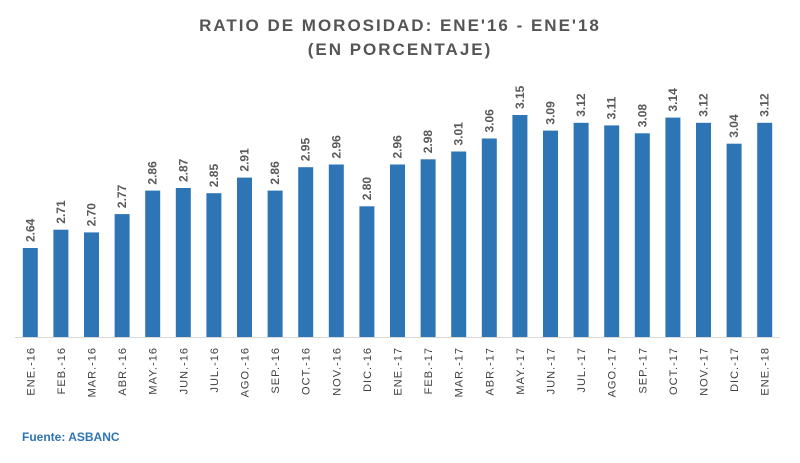  Describe the element at coordinates (429, 370) in the screenshot. I see `category-label: FEB.-17` at that location.